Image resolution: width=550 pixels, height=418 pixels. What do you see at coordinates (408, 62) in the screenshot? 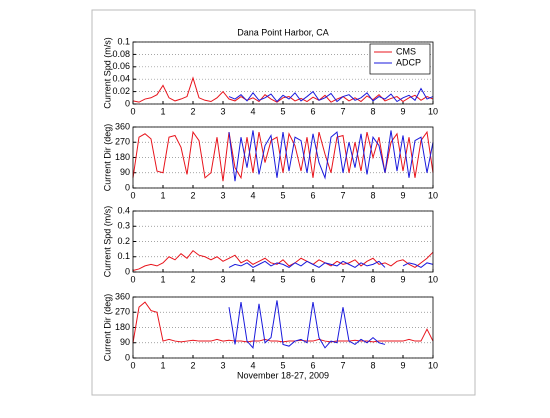
I see `legend-label: ADCP` at bounding box center [408, 62].